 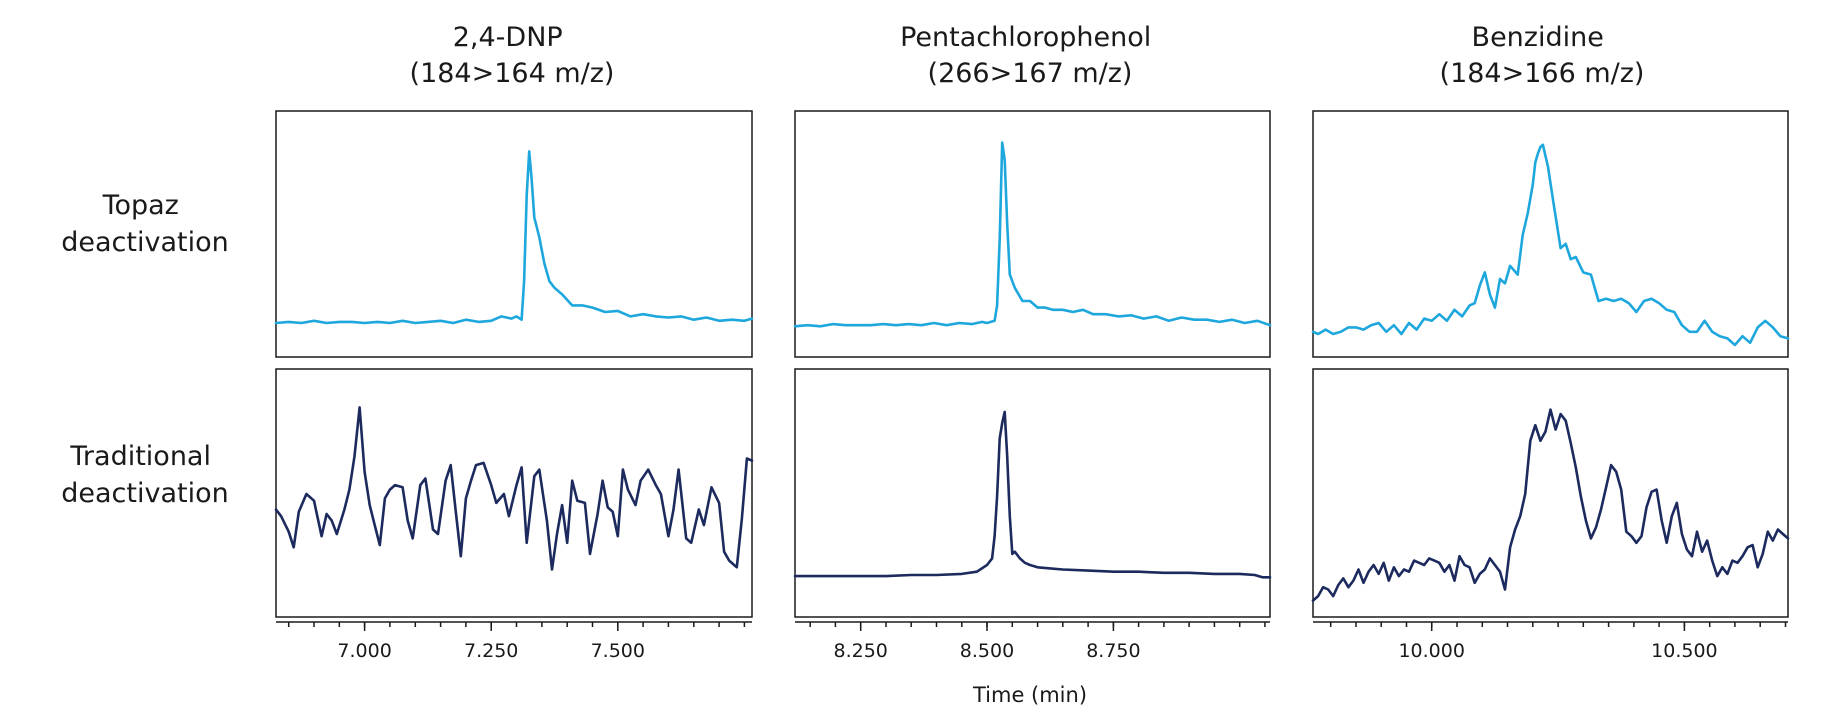 I want to click on series-line-dnp-traditional, so click(x=514, y=488).